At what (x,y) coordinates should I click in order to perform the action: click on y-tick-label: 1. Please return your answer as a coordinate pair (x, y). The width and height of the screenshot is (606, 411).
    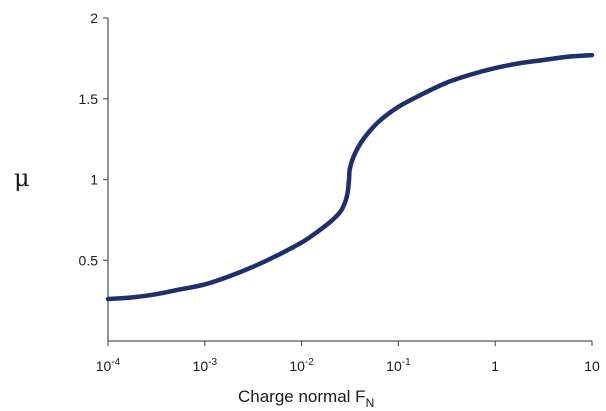
    Looking at the image, I should click on (94, 180).